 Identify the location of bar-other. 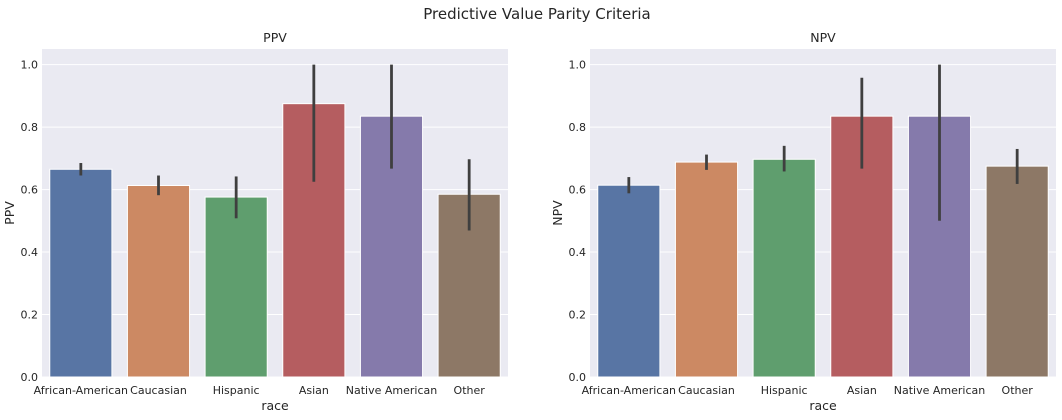
(1017, 271).